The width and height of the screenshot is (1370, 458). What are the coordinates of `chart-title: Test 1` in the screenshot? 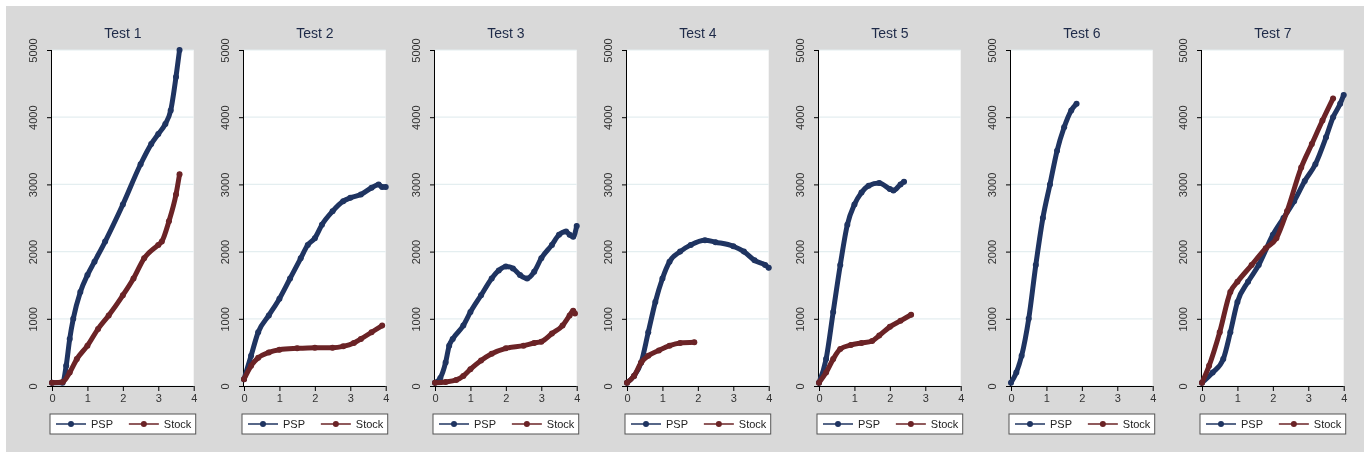 It's located at (123, 33).